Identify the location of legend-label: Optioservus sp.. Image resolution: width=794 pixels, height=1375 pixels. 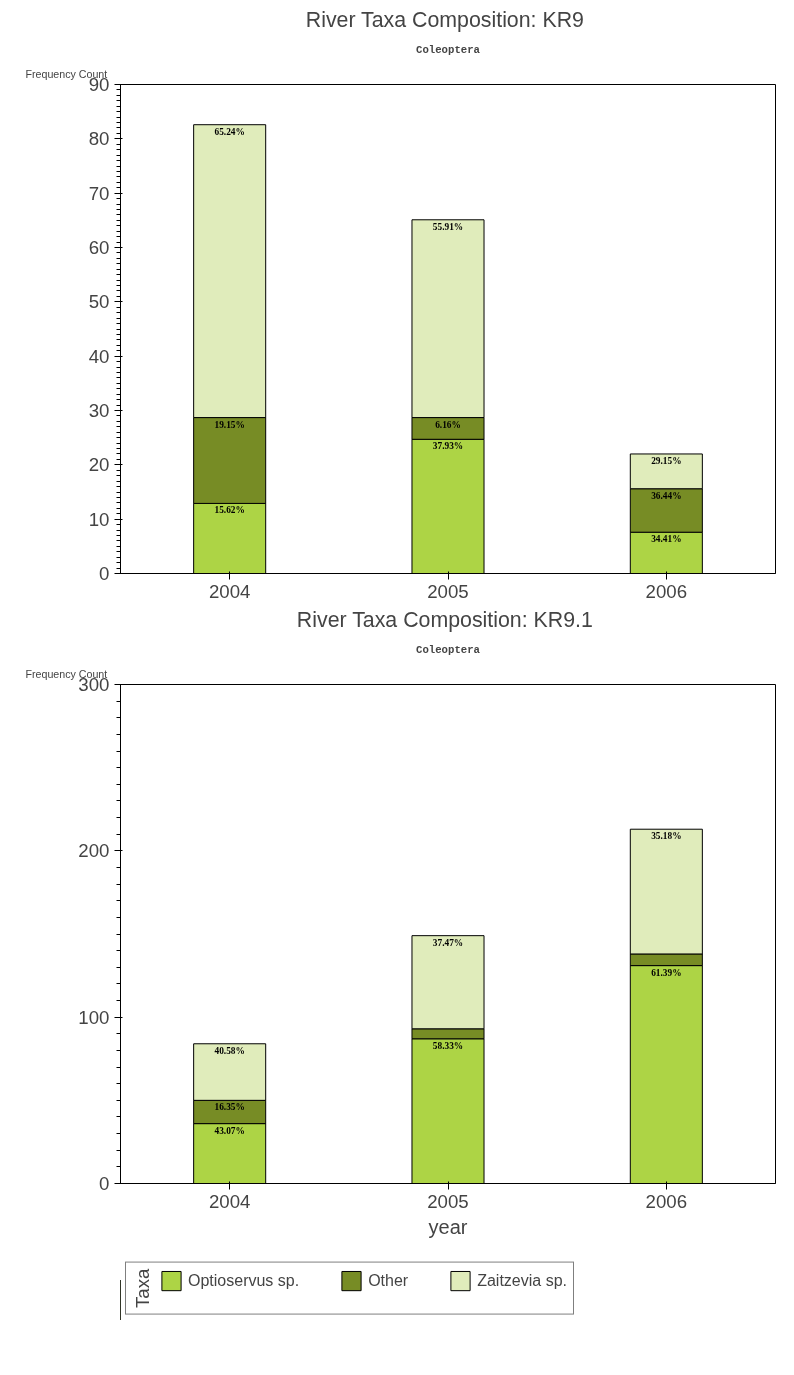
(244, 1280).